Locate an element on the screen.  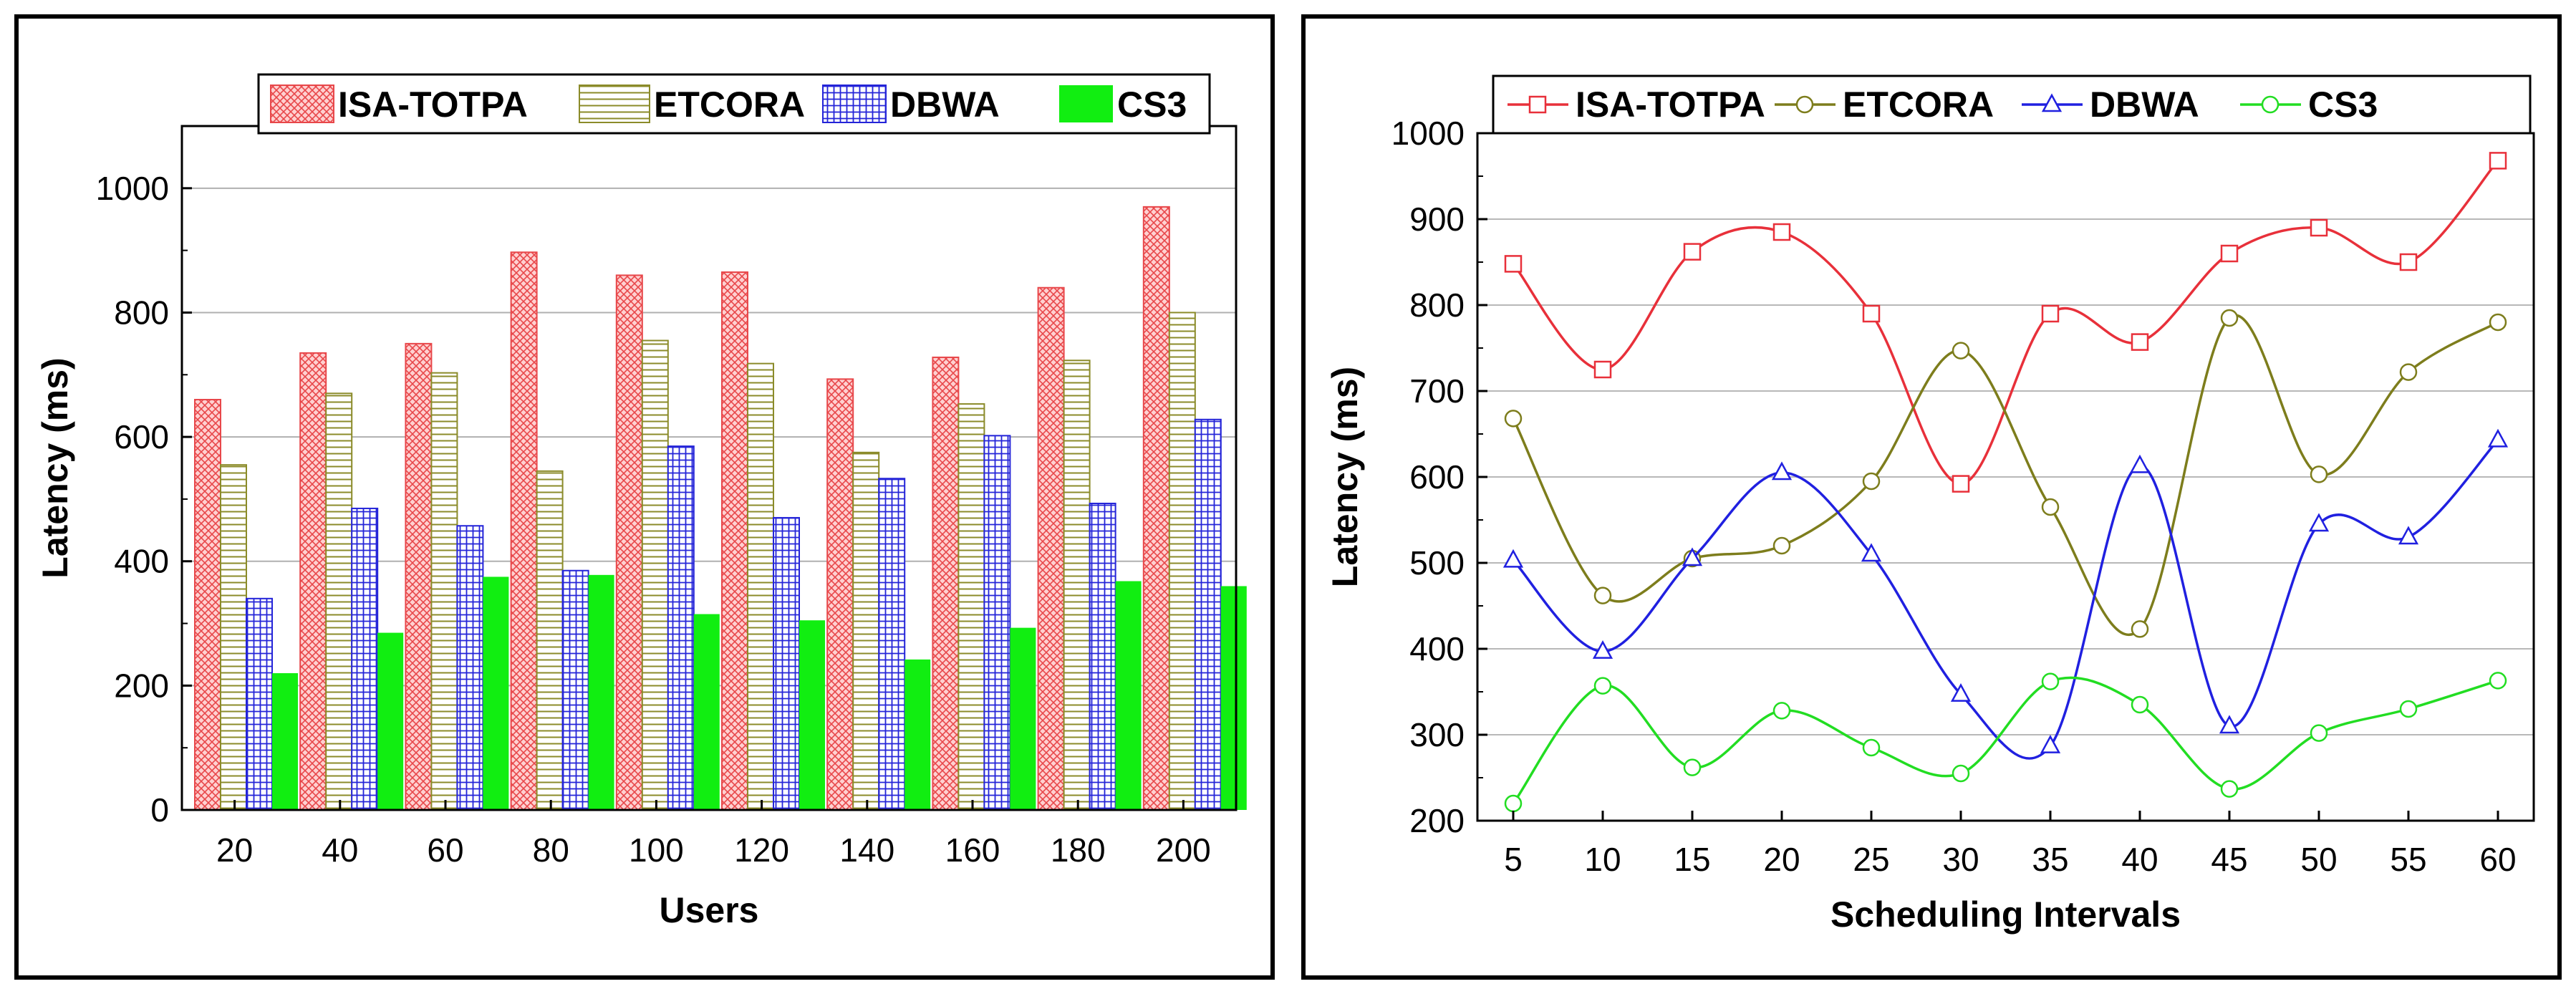
x-tick-label: 55 is located at coordinates (2408, 860).